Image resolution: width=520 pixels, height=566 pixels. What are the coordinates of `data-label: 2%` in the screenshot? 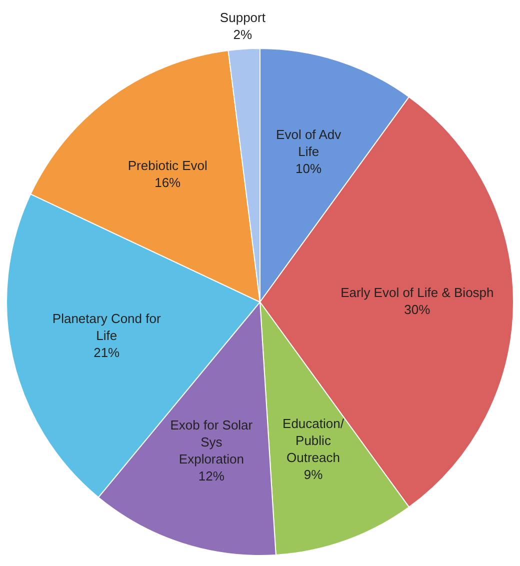 It's located at (243, 34).